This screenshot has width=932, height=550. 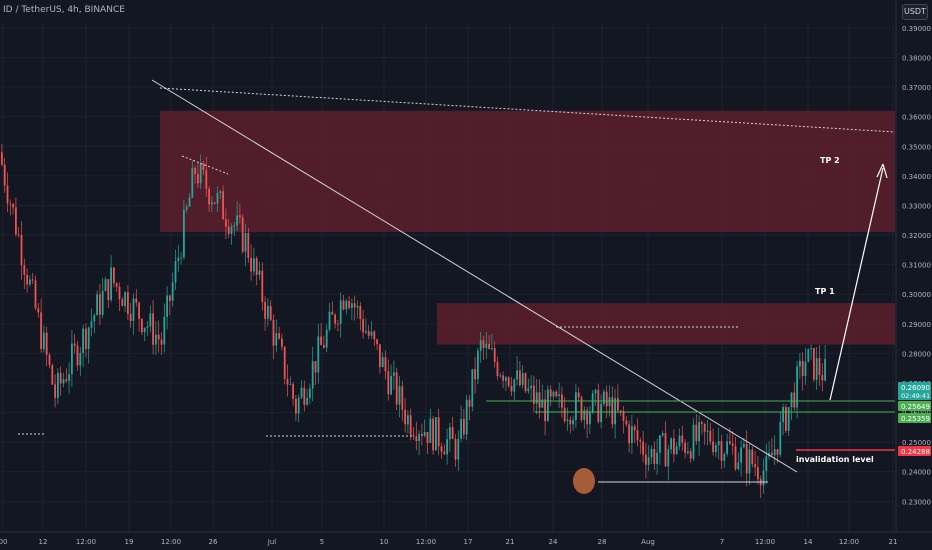 I want to click on symbol-title: ID / TetherUS, 4h, BINANCE, so click(x=64, y=10).